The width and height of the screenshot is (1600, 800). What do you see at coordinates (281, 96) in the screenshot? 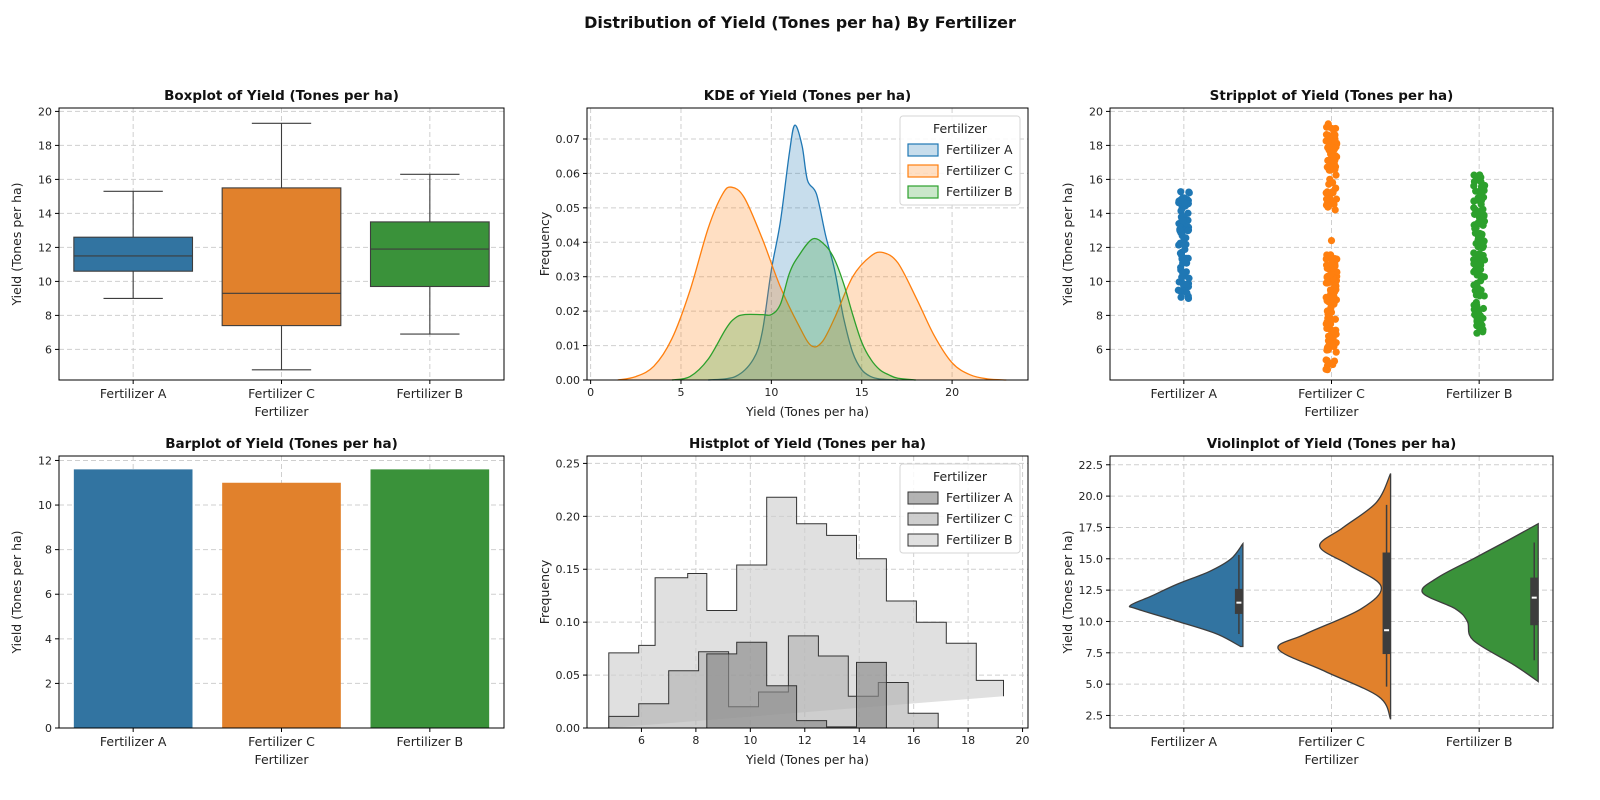
I see `panel-title: Boxplot of Yield (Tones per ha)` at bounding box center [281, 96].